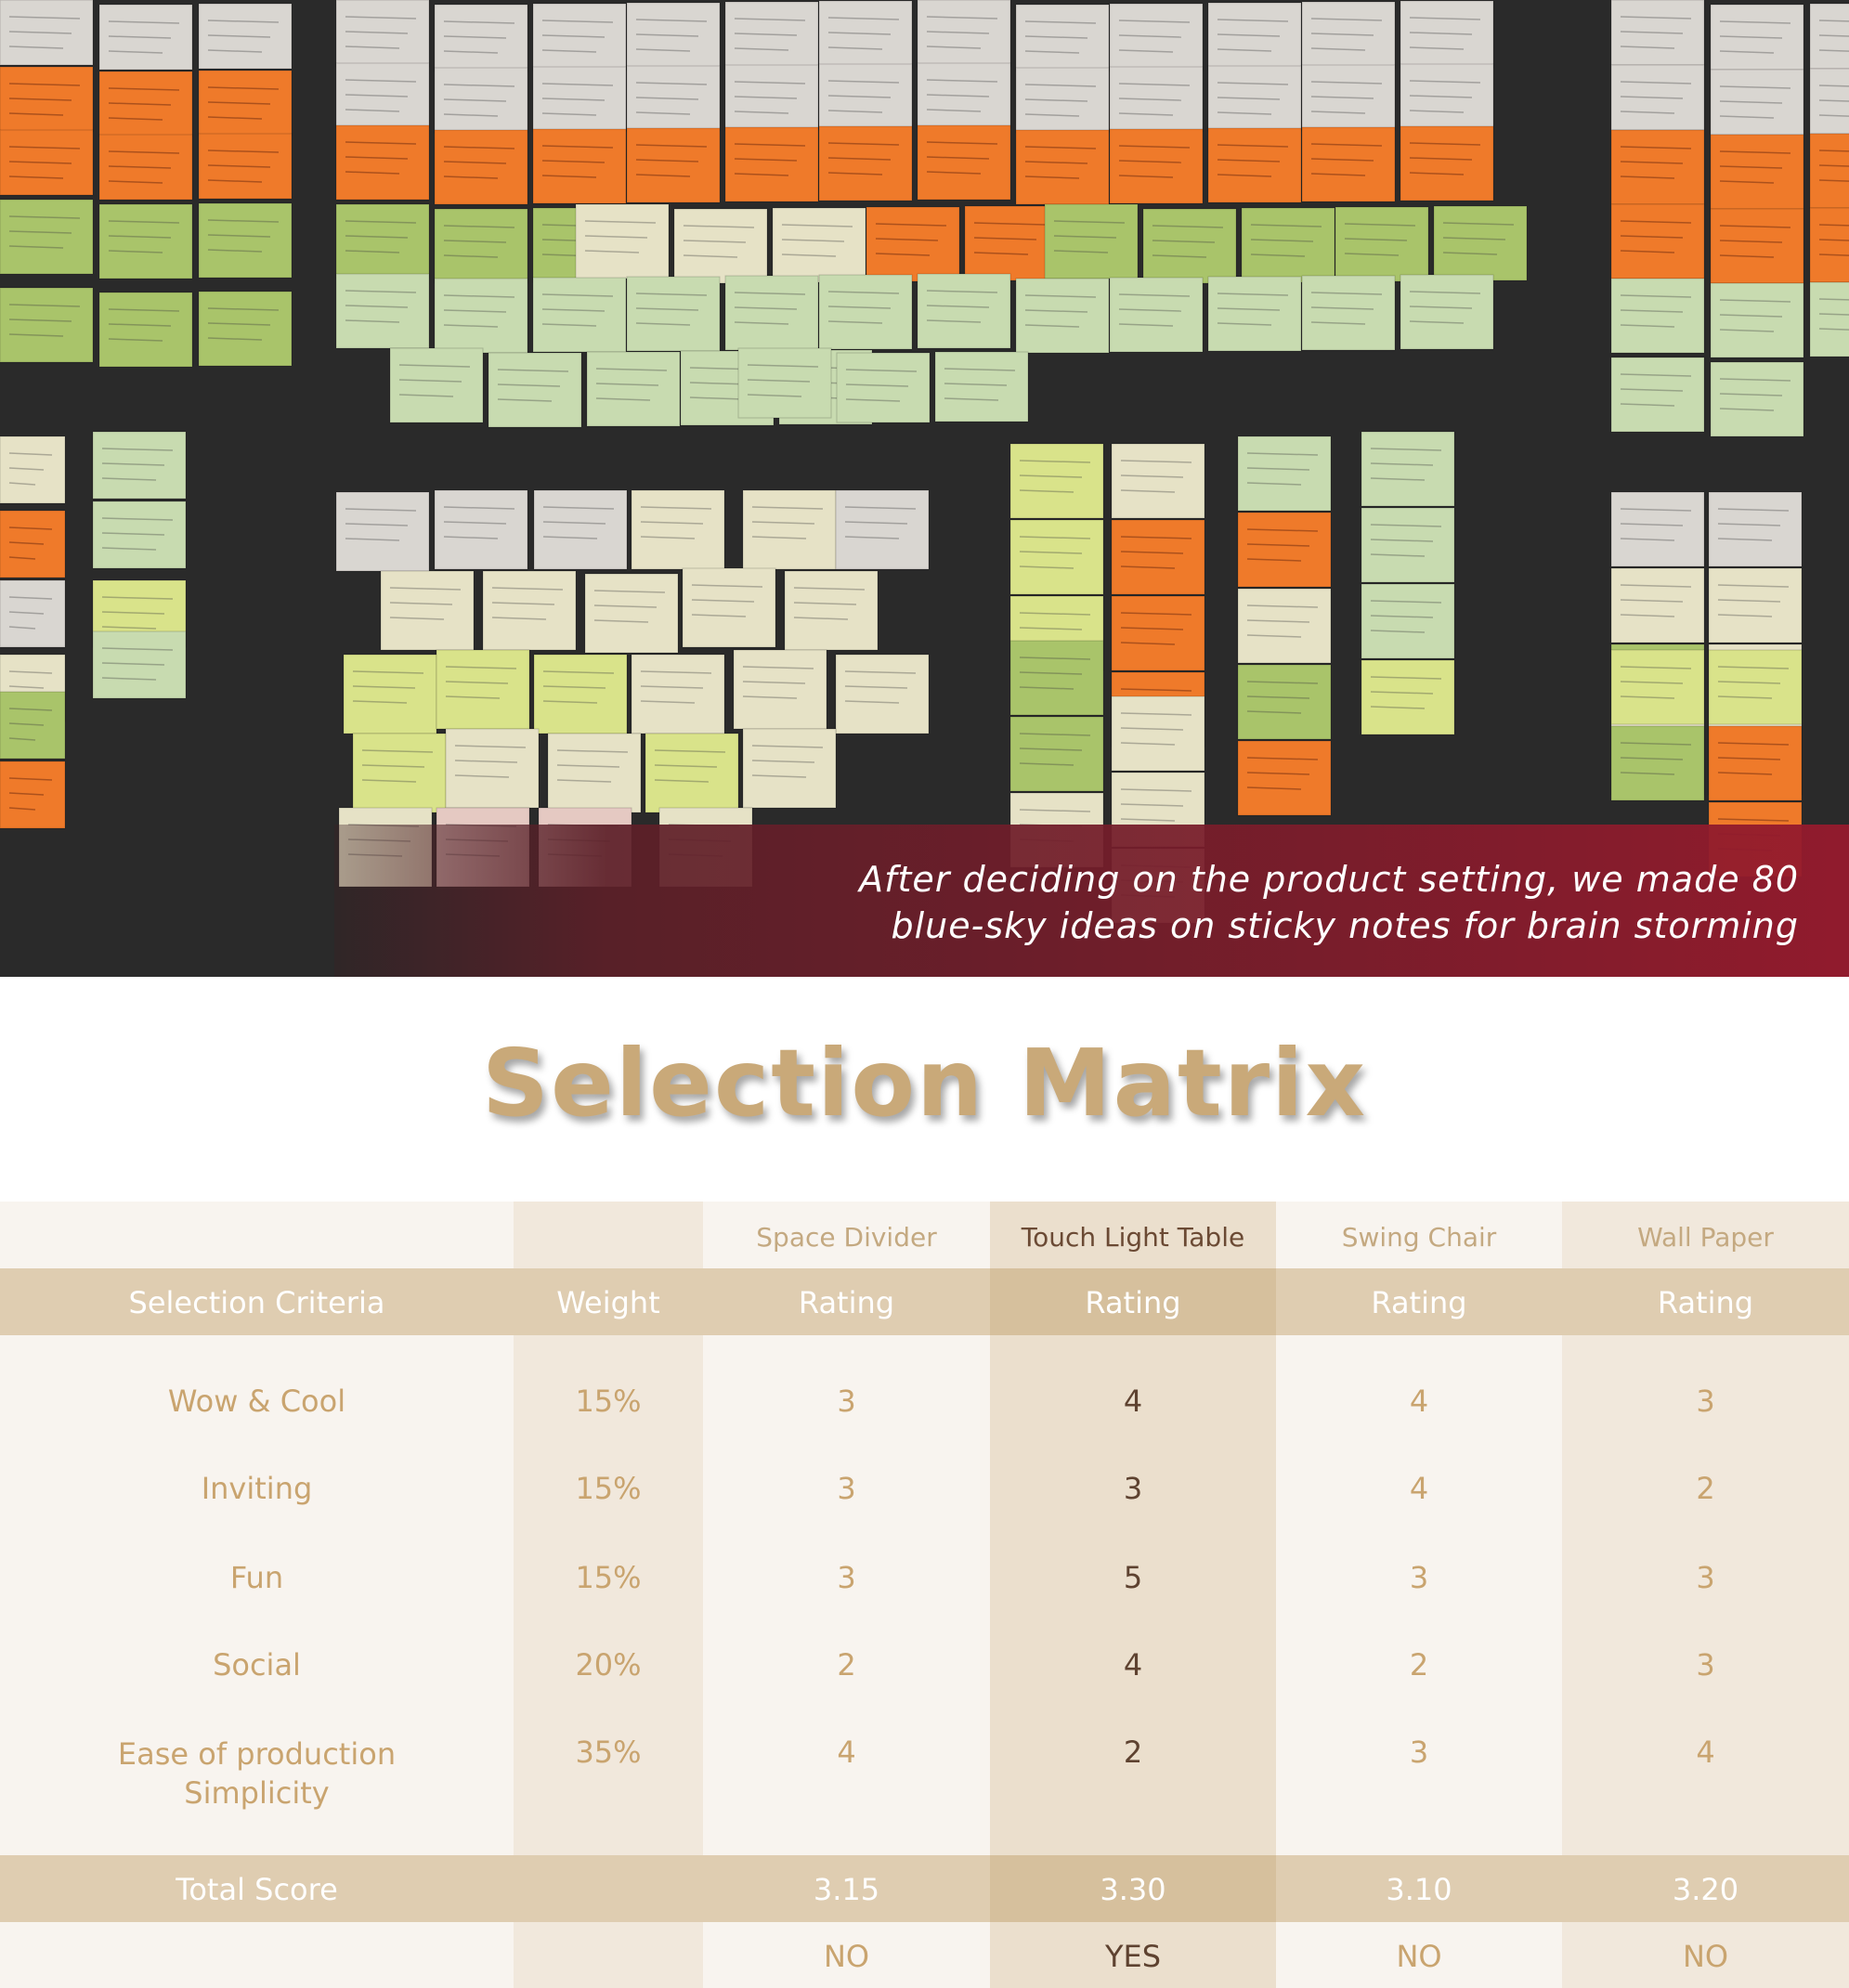  I want to click on criterion-label: Fun, so click(256, 1577).